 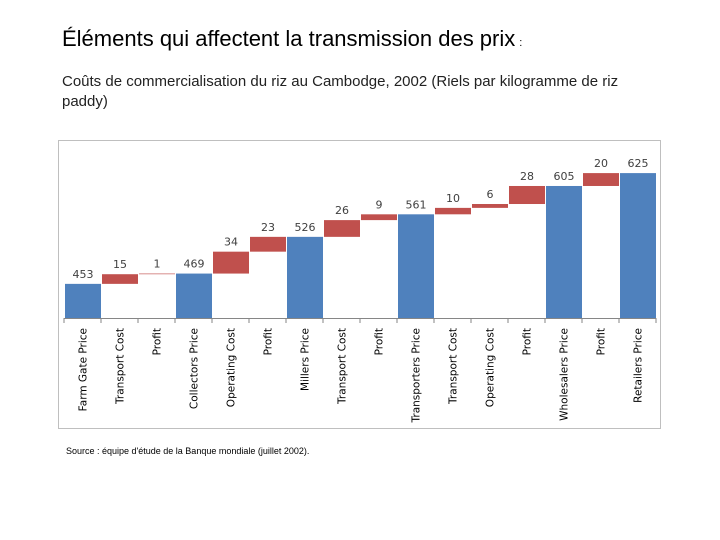 What do you see at coordinates (416, 204) in the screenshot?
I see `value-label: 561` at bounding box center [416, 204].